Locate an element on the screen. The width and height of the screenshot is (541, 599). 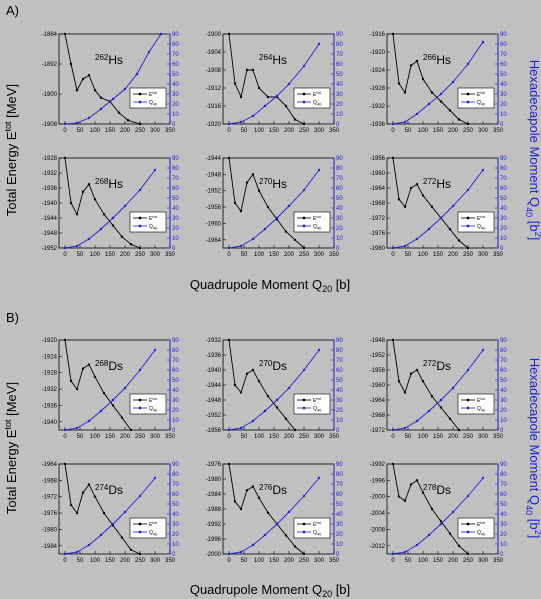
q40-curve is located at coordinates (110, 209).